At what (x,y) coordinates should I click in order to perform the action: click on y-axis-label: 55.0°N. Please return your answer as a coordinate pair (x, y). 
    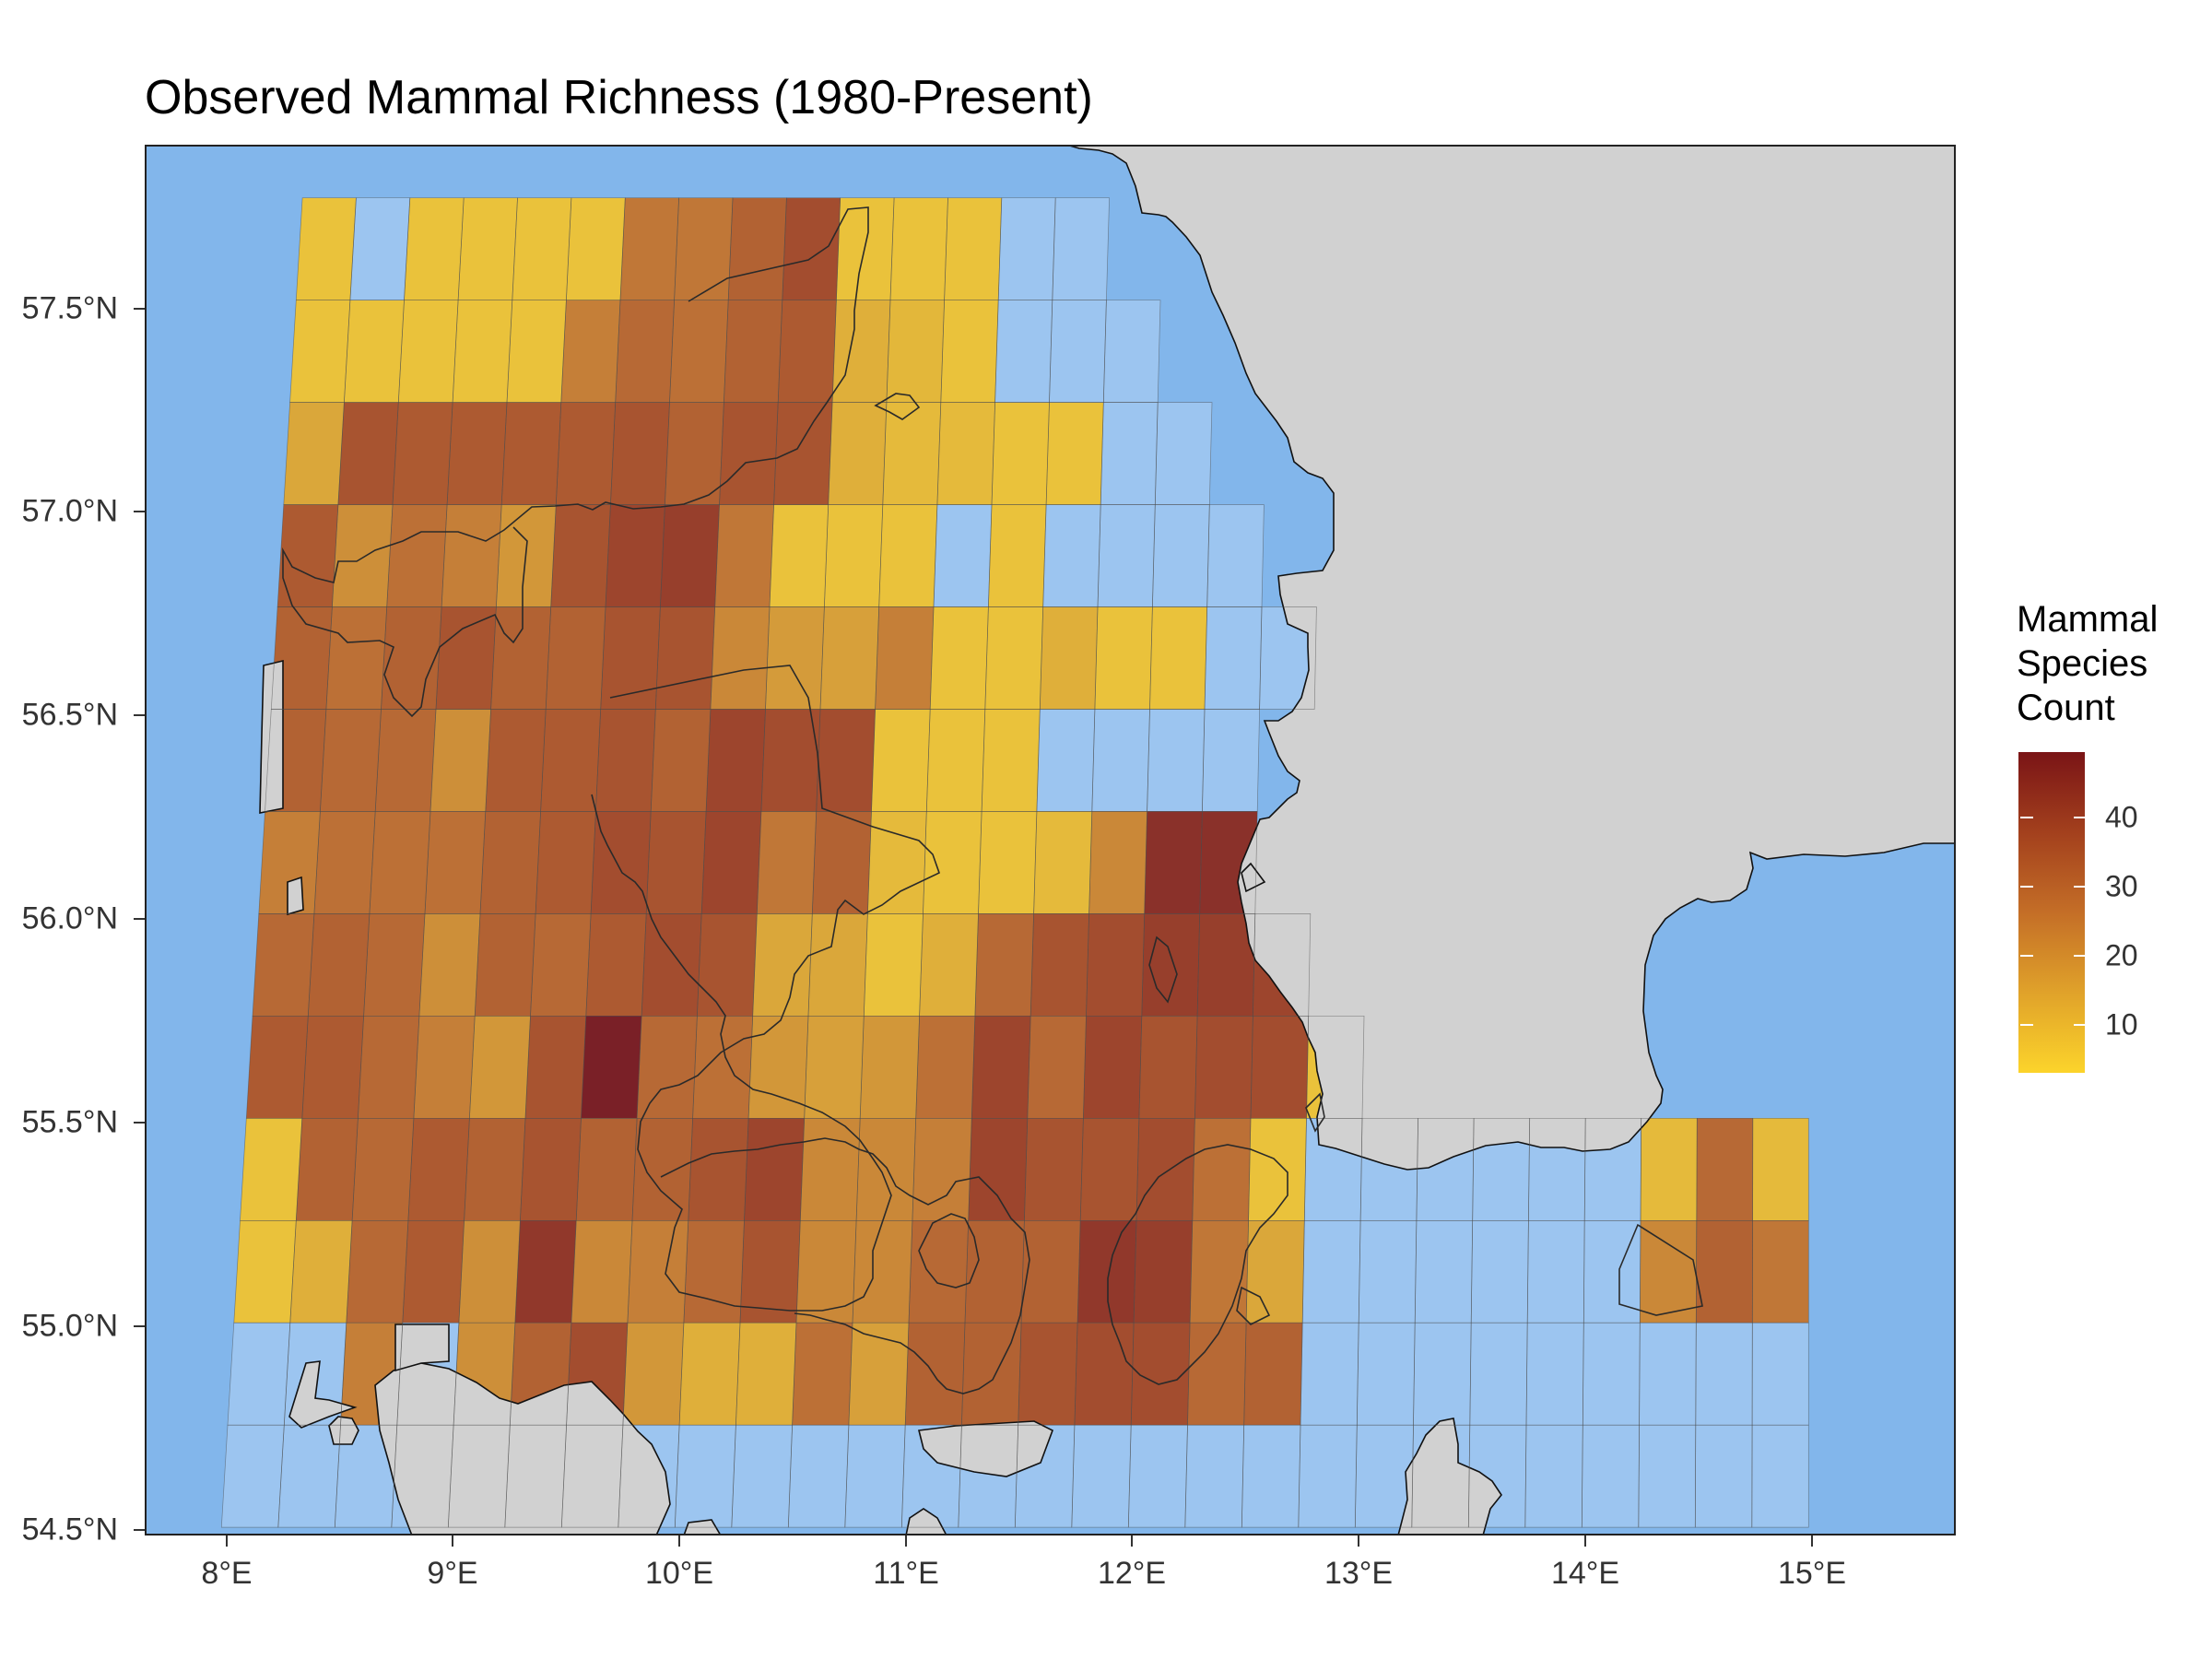
    Looking at the image, I should click on (69, 1326).